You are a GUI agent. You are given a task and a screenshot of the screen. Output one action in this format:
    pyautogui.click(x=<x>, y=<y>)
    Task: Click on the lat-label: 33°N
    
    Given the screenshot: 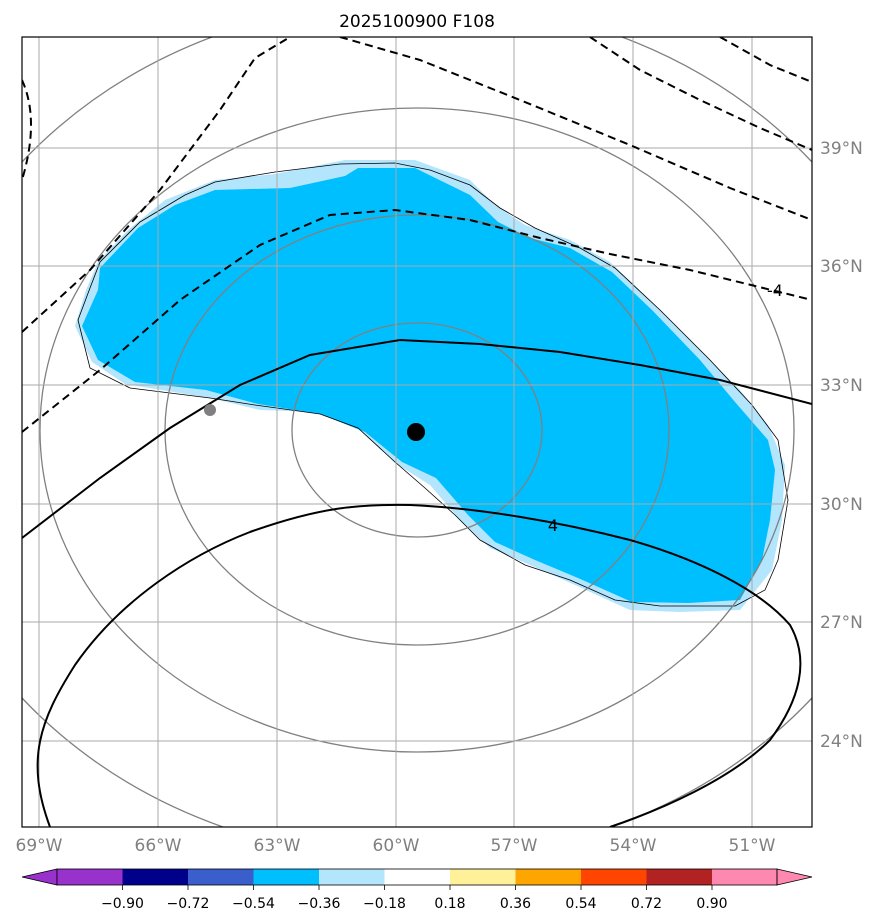 What is the action you would take?
    pyautogui.click(x=841, y=386)
    